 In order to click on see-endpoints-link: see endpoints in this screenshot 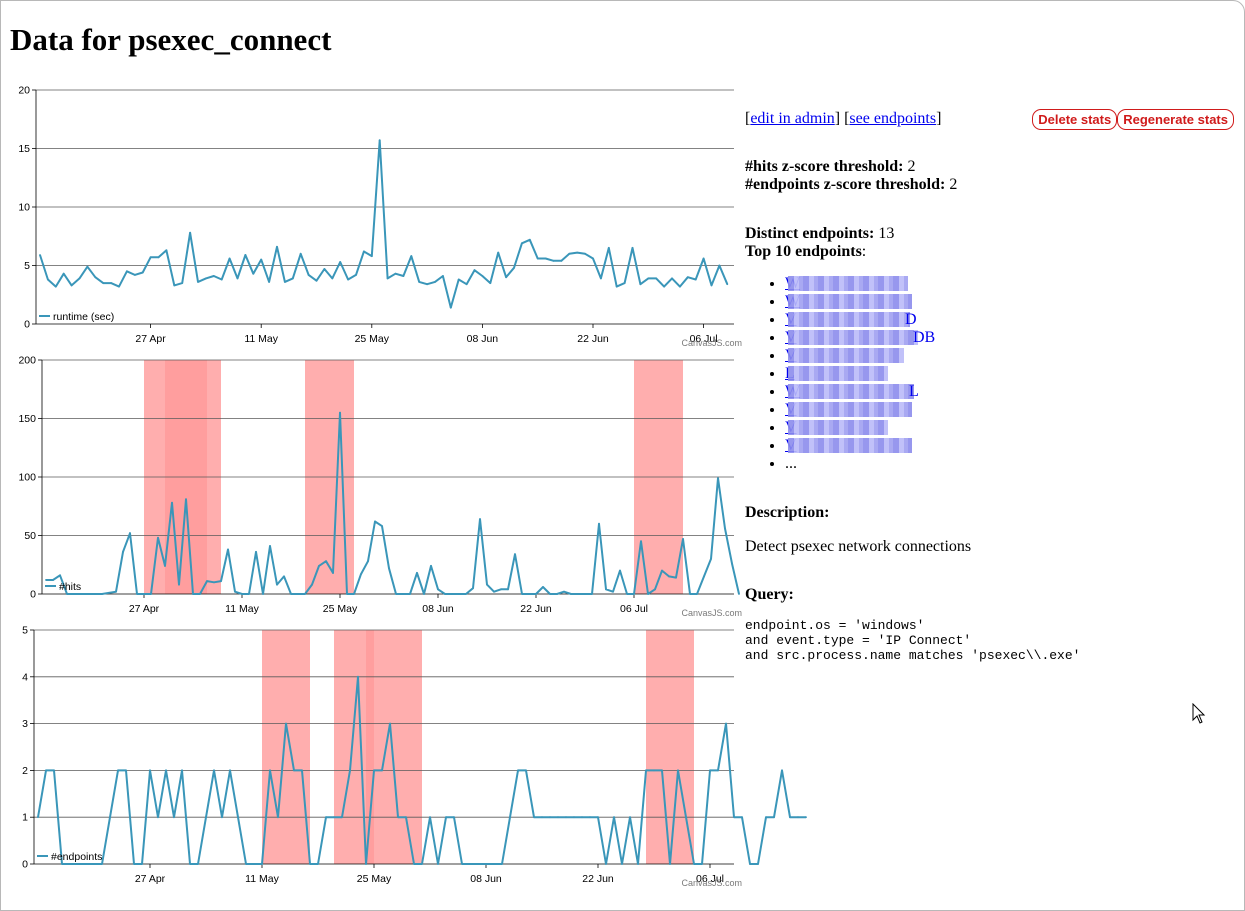, I will do `click(893, 118)`.